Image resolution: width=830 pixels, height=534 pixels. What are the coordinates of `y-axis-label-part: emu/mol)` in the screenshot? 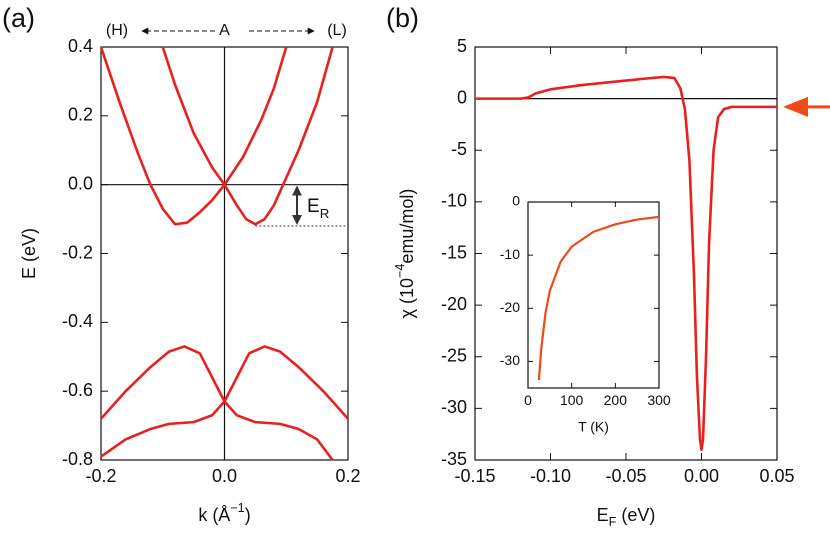 It's located at (407, 226).